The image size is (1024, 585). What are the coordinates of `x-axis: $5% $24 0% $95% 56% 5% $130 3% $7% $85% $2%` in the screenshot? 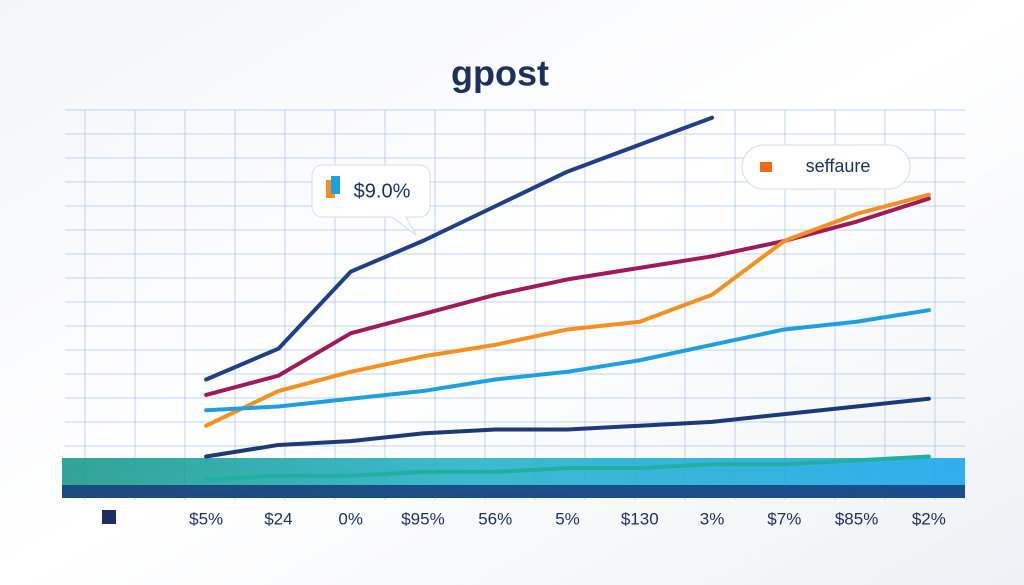 It's located at (567, 518).